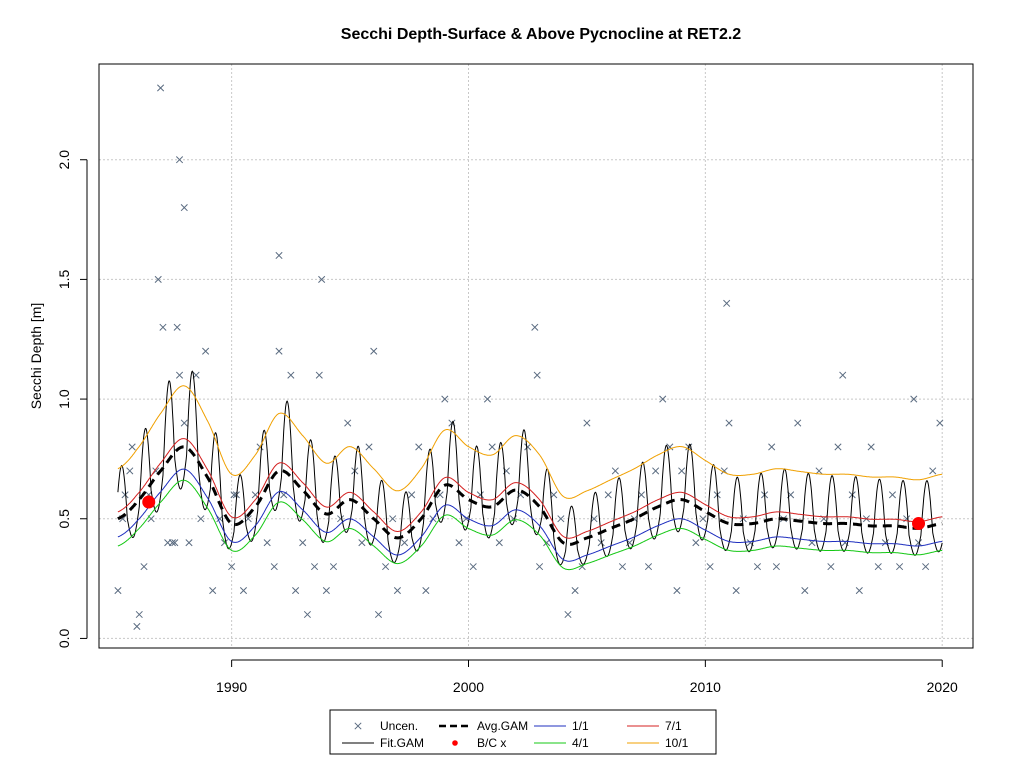  I want to click on legend-box, so click(523, 732).